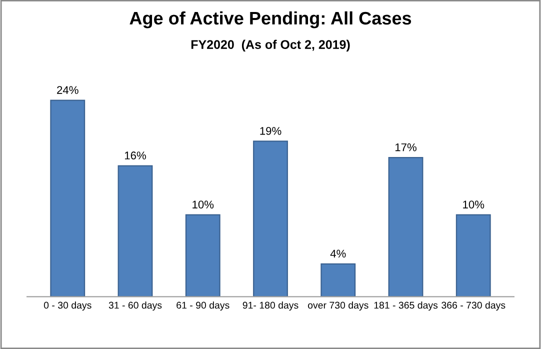 The width and height of the screenshot is (541, 349). I want to click on chart-title: Age of Active Pending: All Cases, so click(271, 19).